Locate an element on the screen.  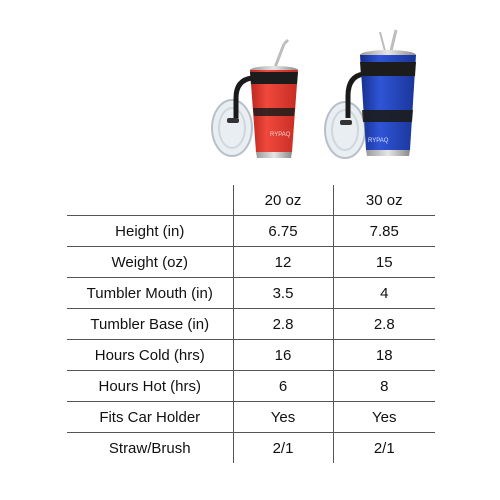
value-20oz: 6.75 is located at coordinates (282, 231).